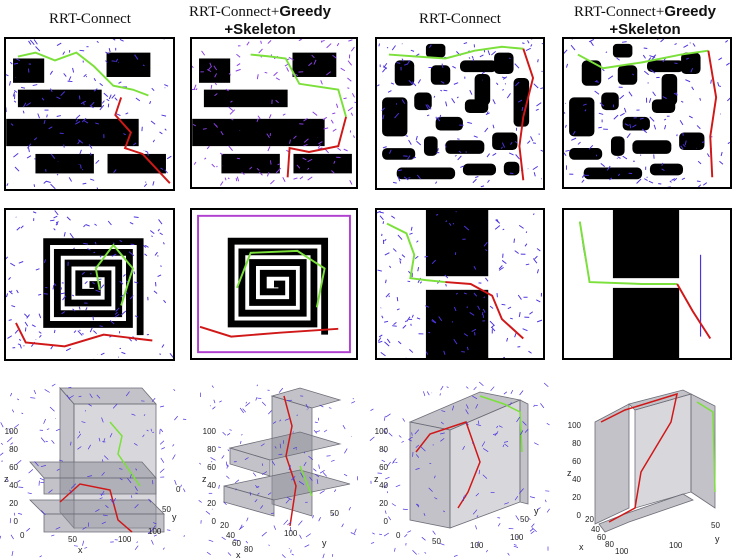 The width and height of the screenshot is (743, 559). I want to click on spiral-wall, so click(93, 287).